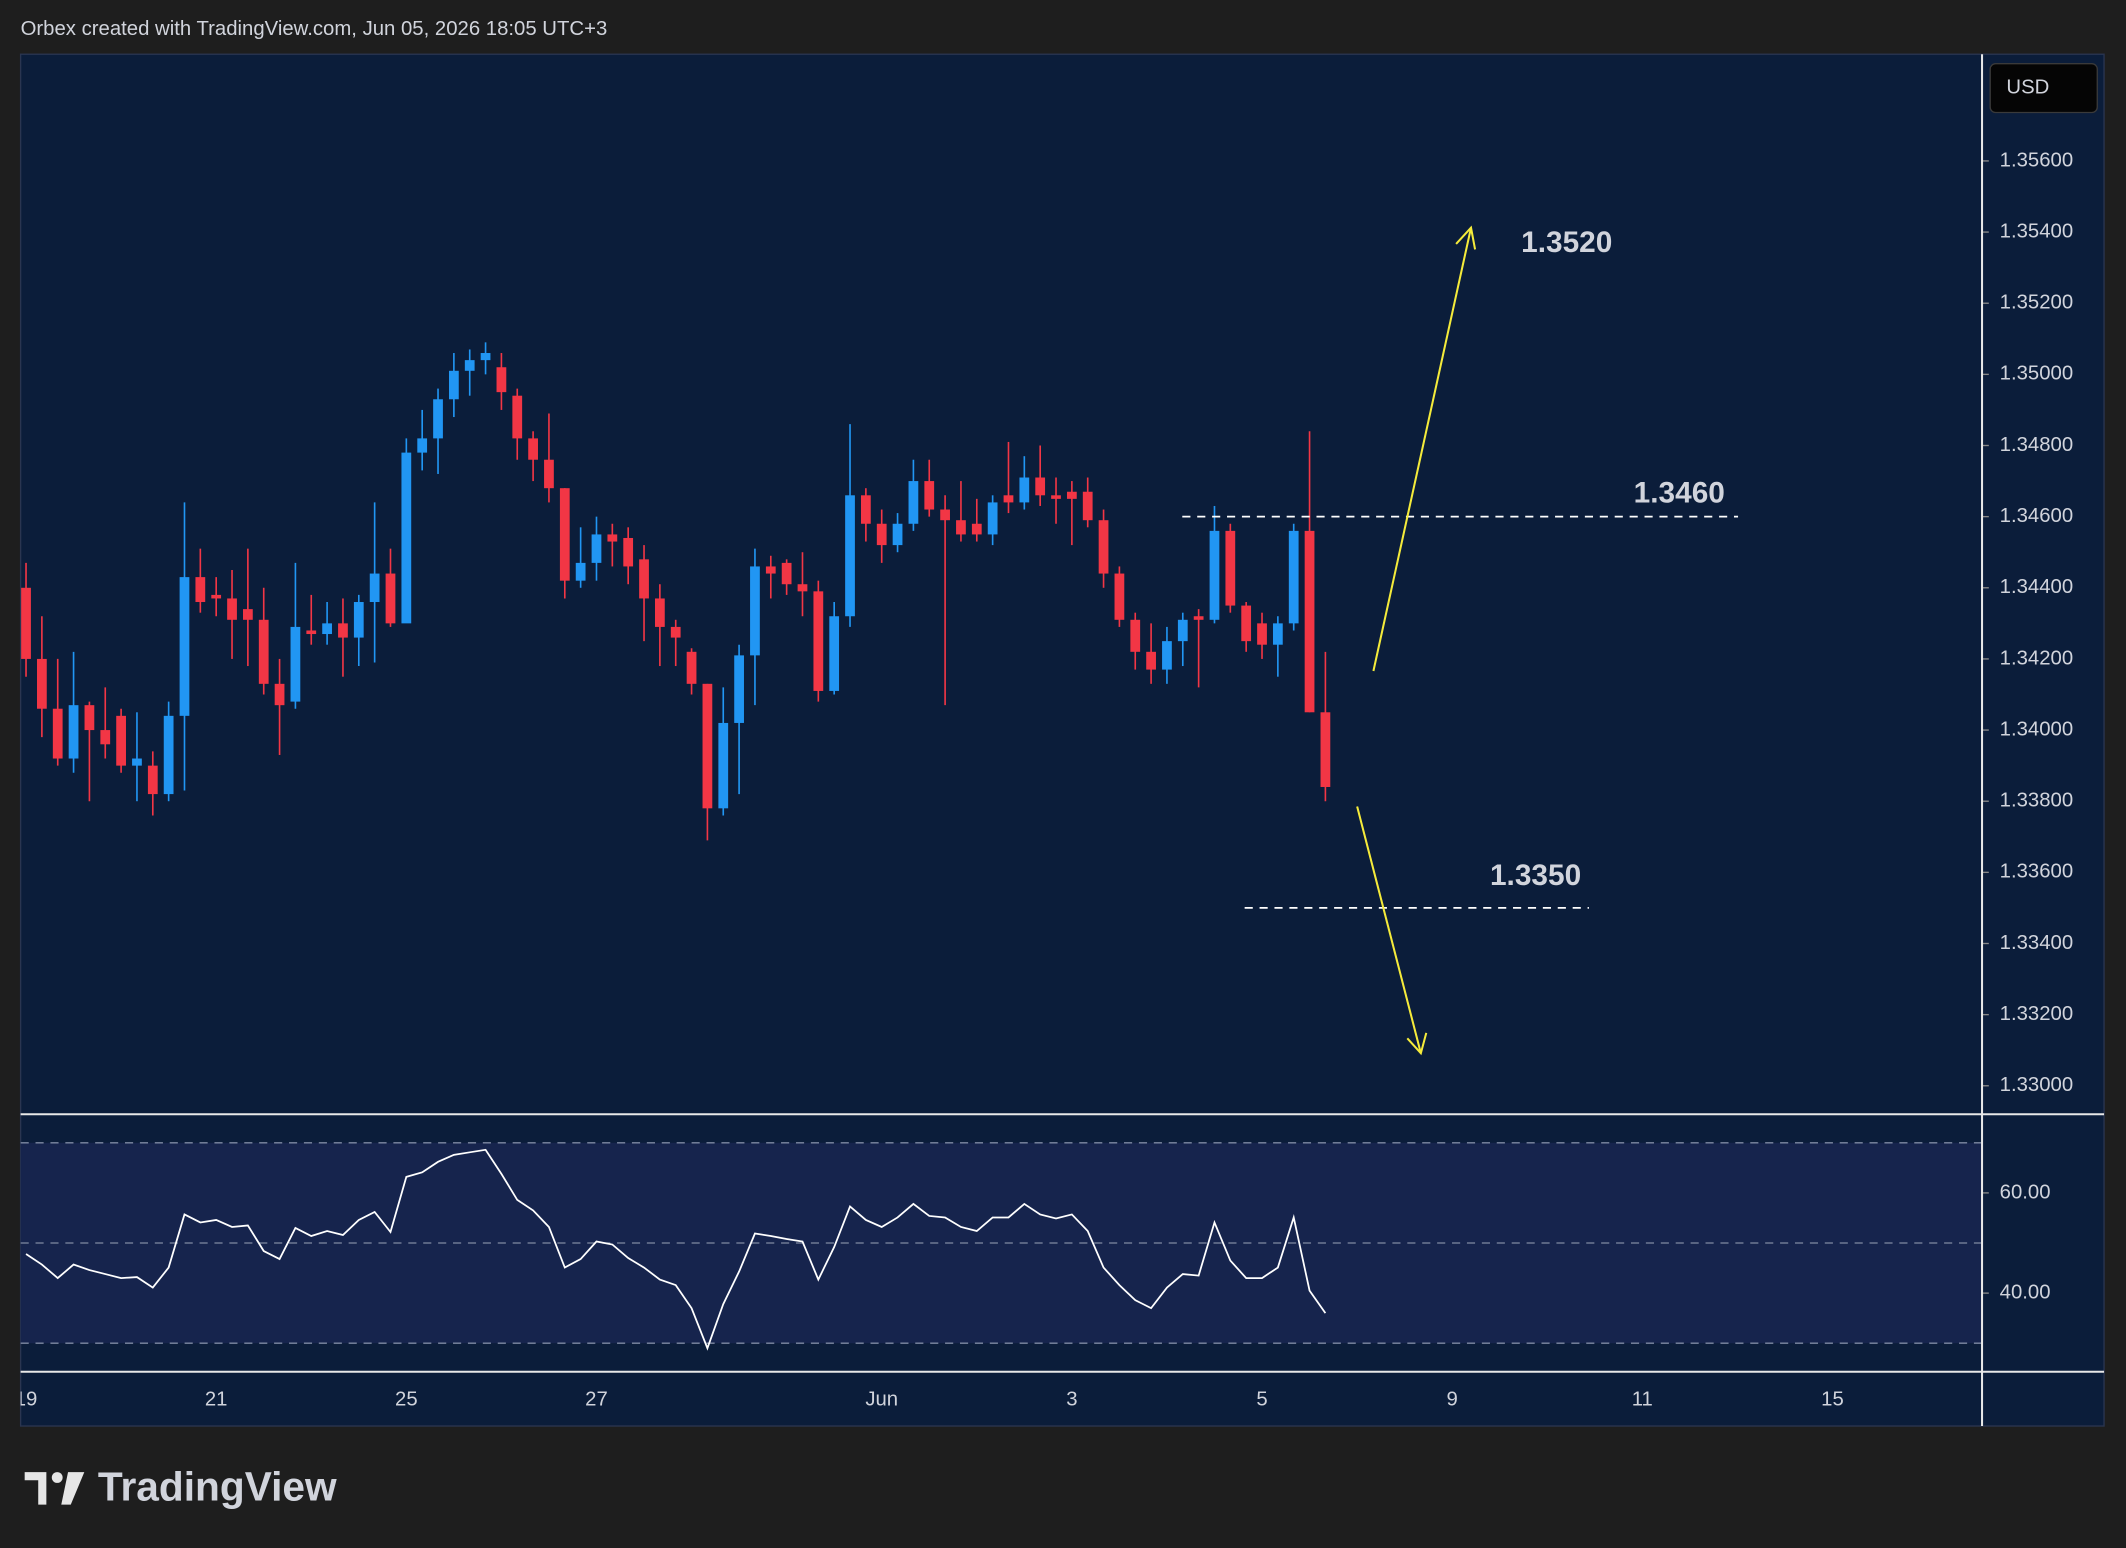 The width and height of the screenshot is (2126, 1548). I want to click on y-tick-label: 1.35200, so click(2036, 303).